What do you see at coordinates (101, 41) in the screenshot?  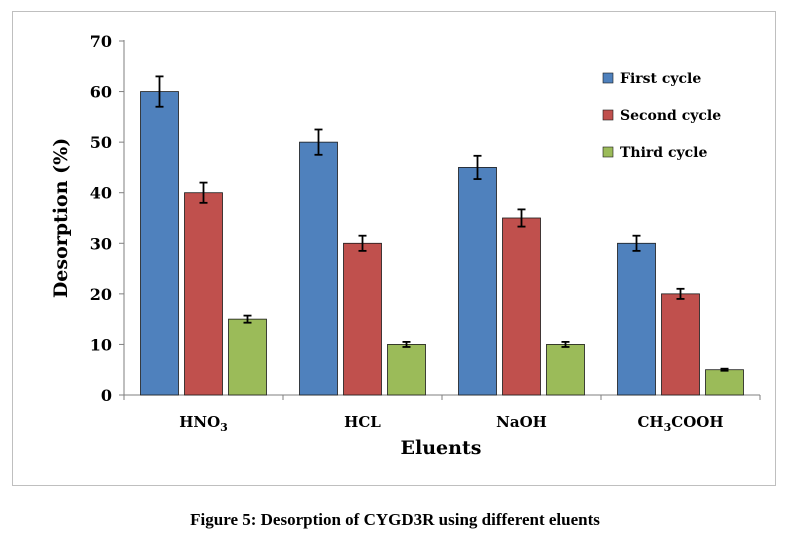 I see `y-tick-label: 70` at bounding box center [101, 41].